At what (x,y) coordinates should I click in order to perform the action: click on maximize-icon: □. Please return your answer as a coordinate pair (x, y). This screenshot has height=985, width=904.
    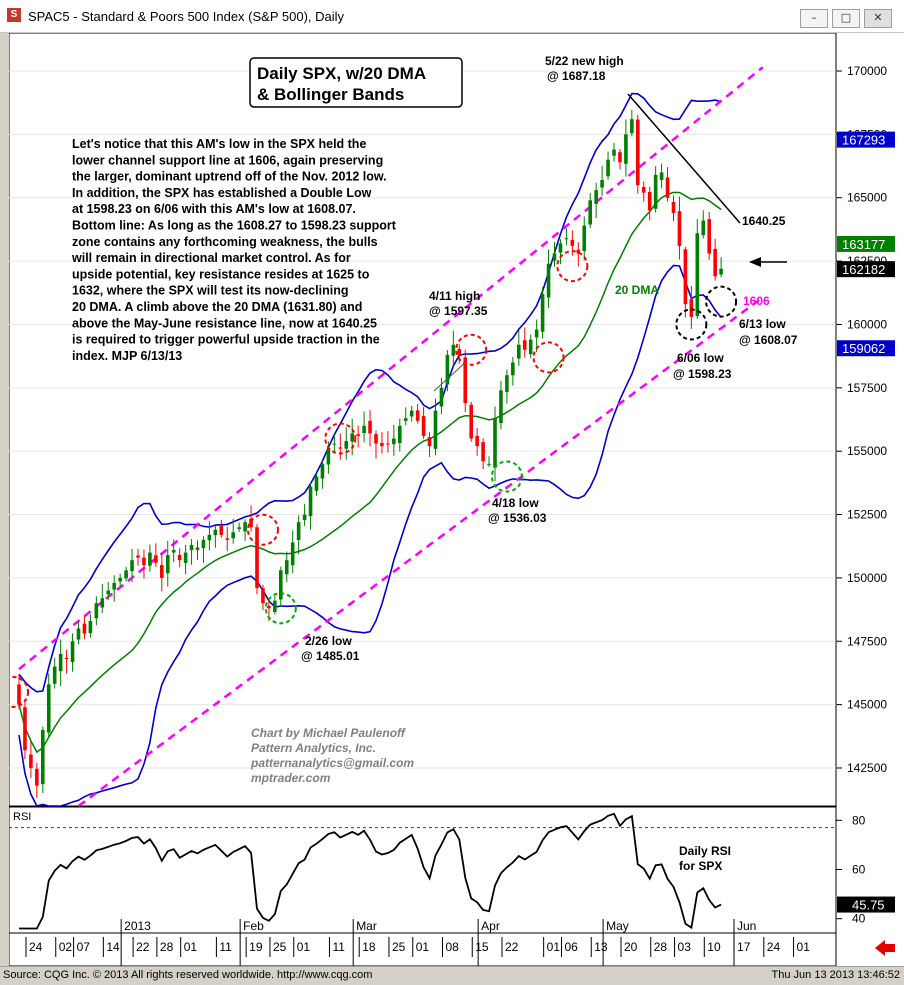
    Looking at the image, I should click on (846, 18).